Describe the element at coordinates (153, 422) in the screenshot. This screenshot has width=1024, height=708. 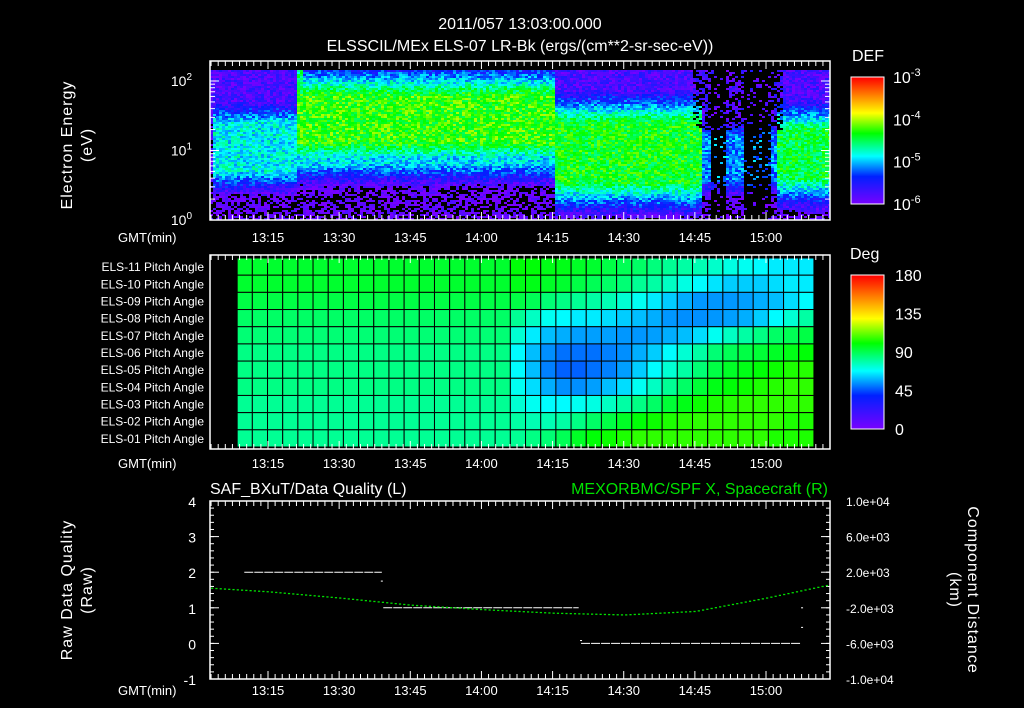
I see `pitch-angle-row-label: ELS-02 Pitch Angle` at that location.